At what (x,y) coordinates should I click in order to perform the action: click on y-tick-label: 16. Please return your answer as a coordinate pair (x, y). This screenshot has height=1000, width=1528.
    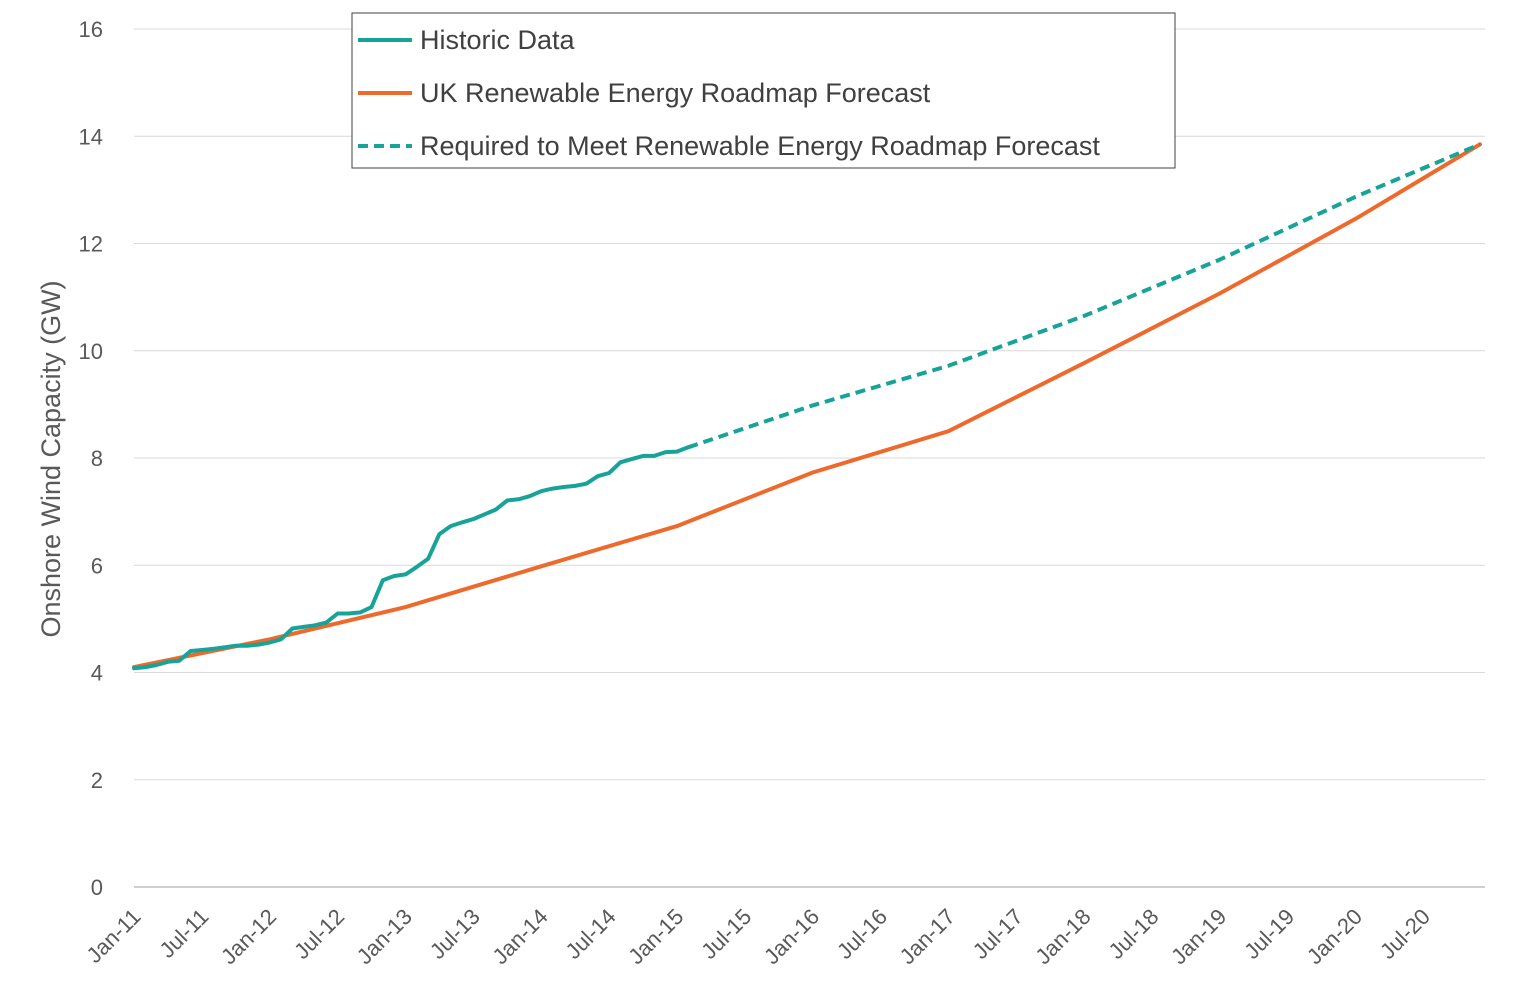
    Looking at the image, I should click on (91, 29).